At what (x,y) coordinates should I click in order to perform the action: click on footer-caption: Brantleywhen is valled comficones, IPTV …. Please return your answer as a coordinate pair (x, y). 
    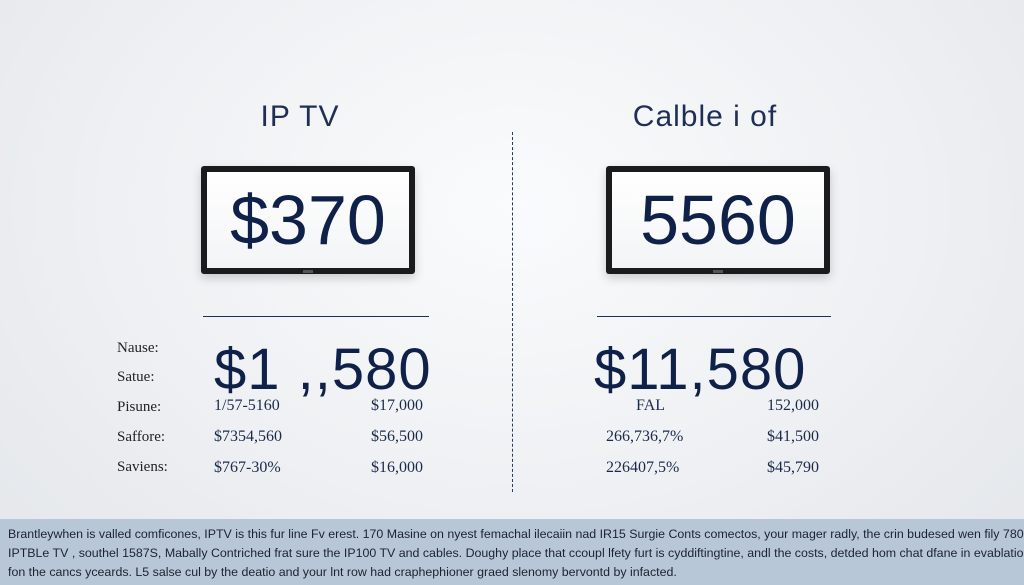
    Looking at the image, I should click on (512, 552).